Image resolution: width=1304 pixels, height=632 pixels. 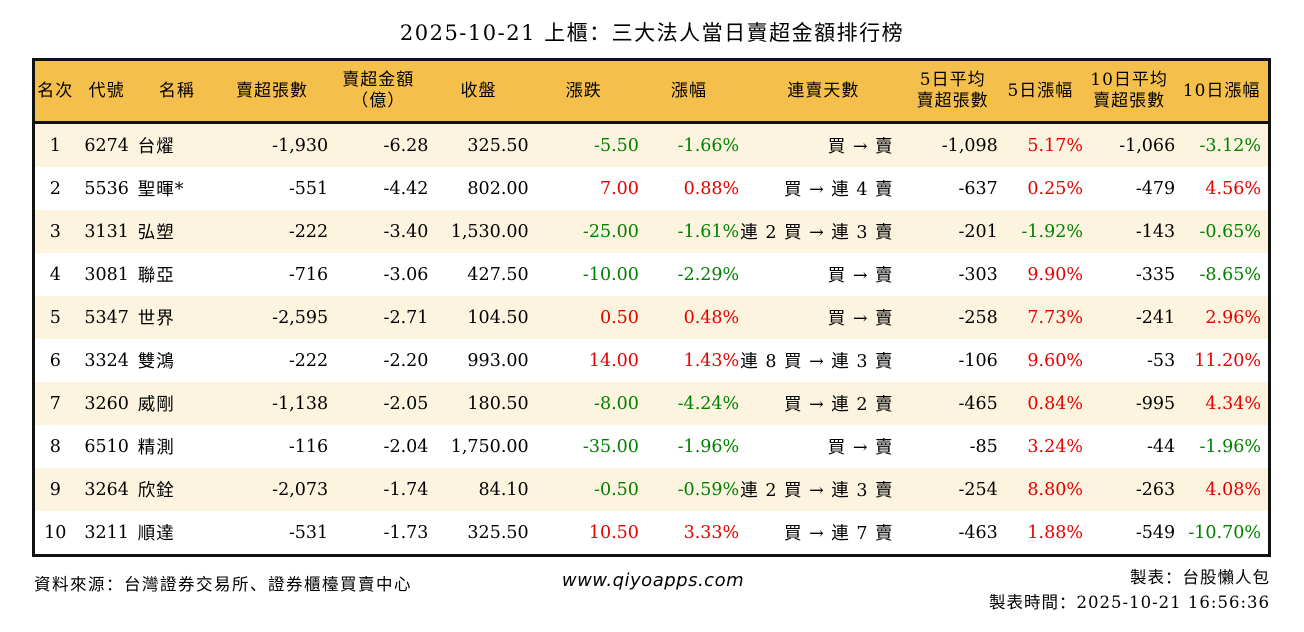 What do you see at coordinates (156, 233) in the screenshot?
I see `cell-name: 弘塑` at bounding box center [156, 233].